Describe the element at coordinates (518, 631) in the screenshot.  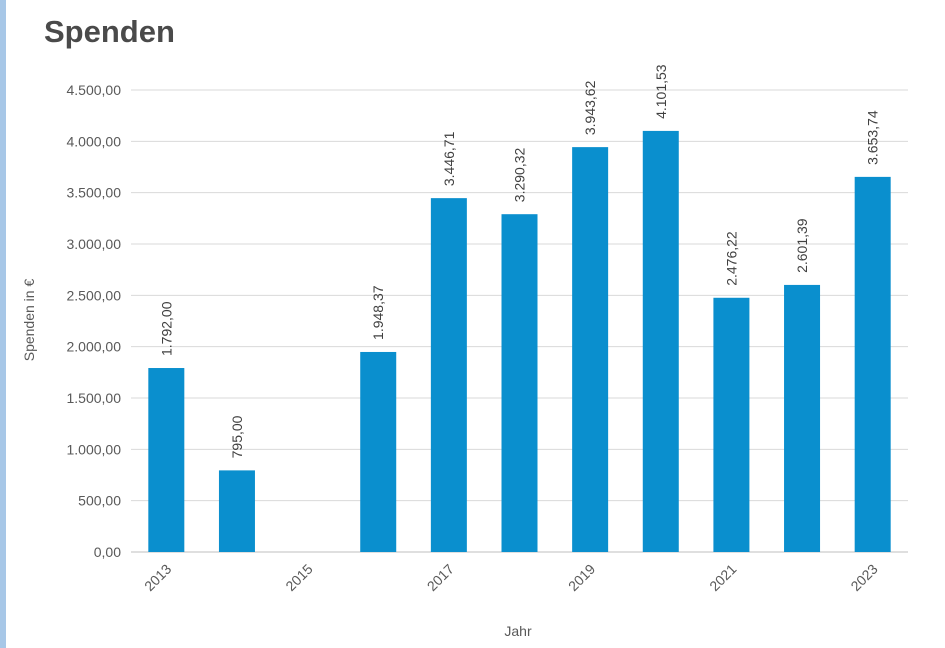
I see `x-axis-title: Jahr` at that location.